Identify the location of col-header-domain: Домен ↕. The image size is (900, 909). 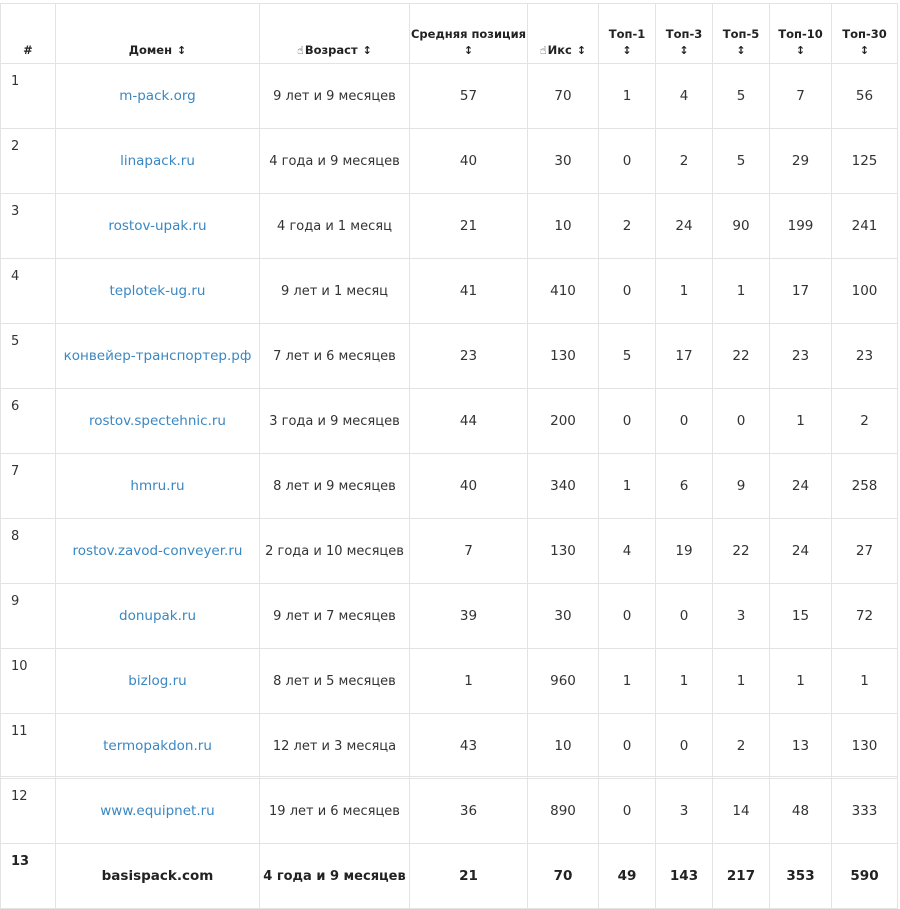
(157, 33).